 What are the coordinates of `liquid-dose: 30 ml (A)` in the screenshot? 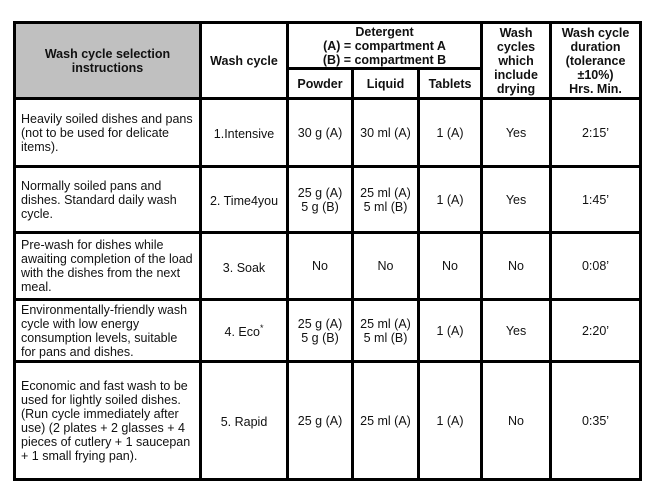 It's located at (385, 132).